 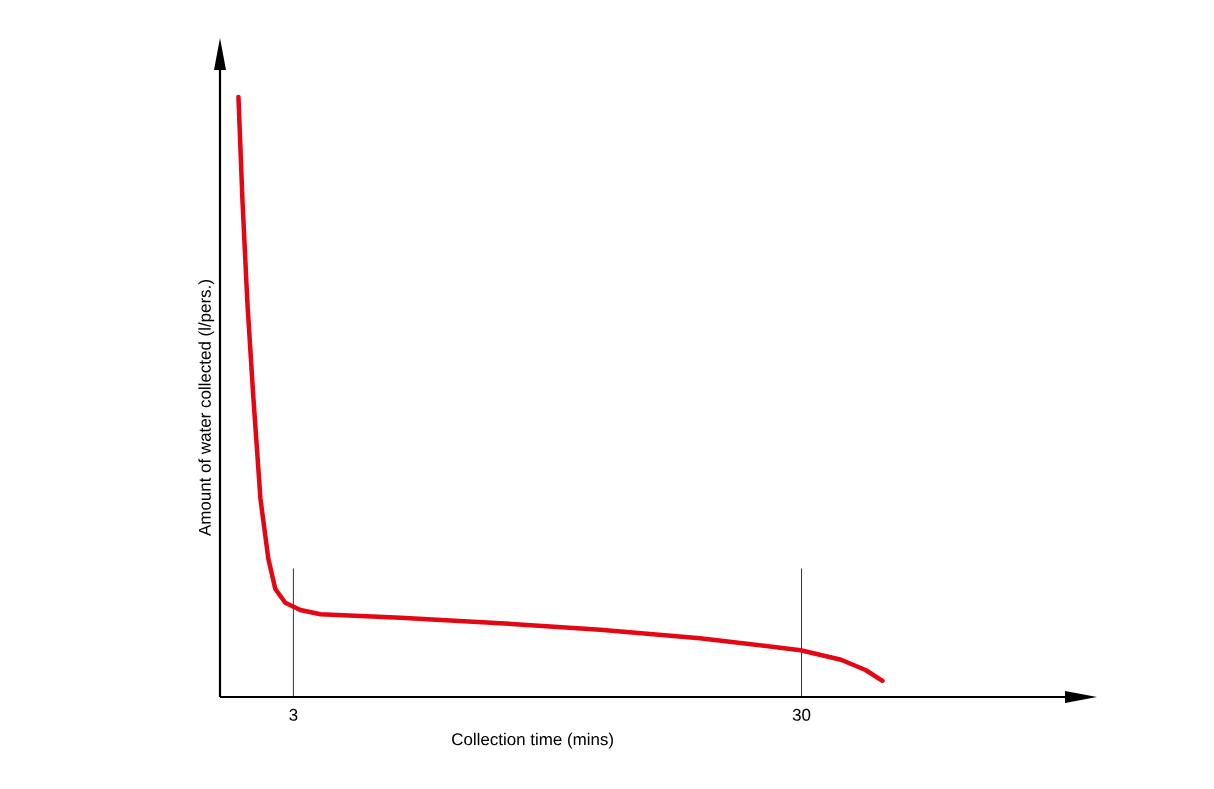 I want to click on x-tick-label: 3, so click(x=293, y=714).